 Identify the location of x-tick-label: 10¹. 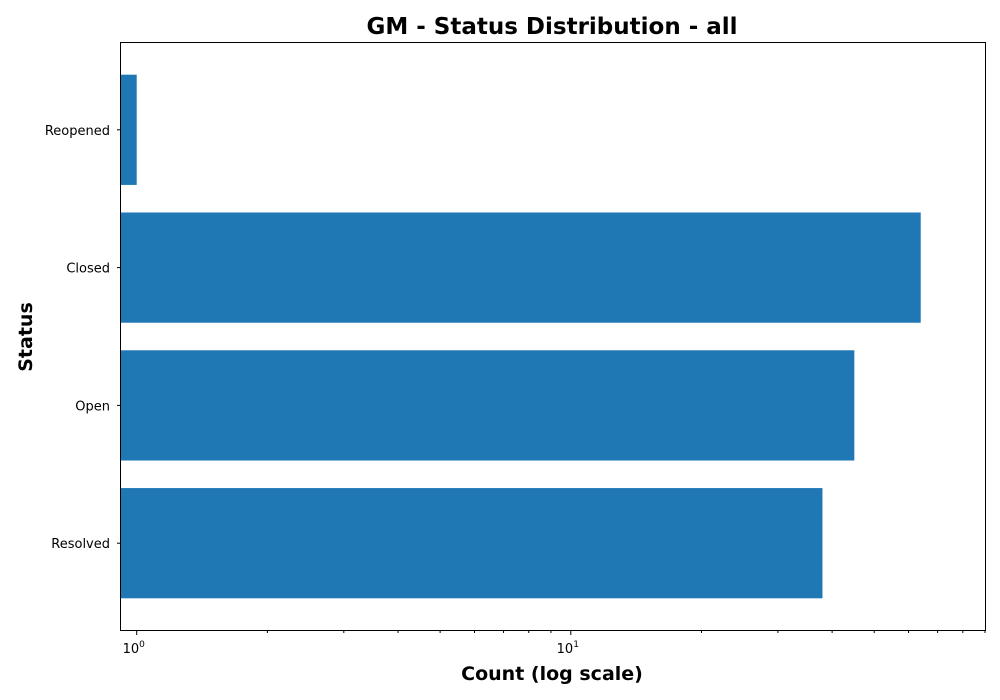
(568, 648).